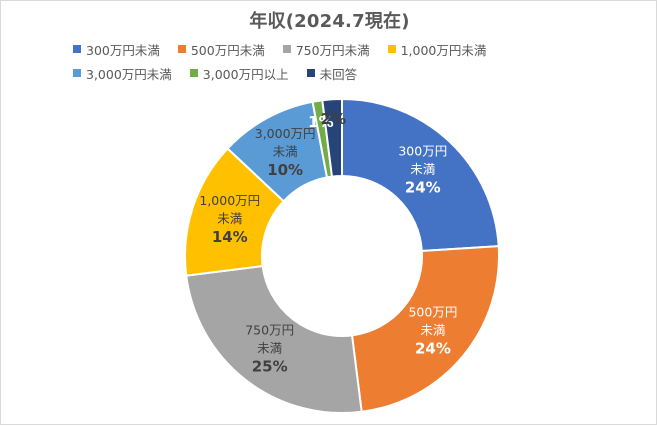  Describe the element at coordinates (432, 312) in the screenshot. I see `slice-category-label: 500万円` at that location.